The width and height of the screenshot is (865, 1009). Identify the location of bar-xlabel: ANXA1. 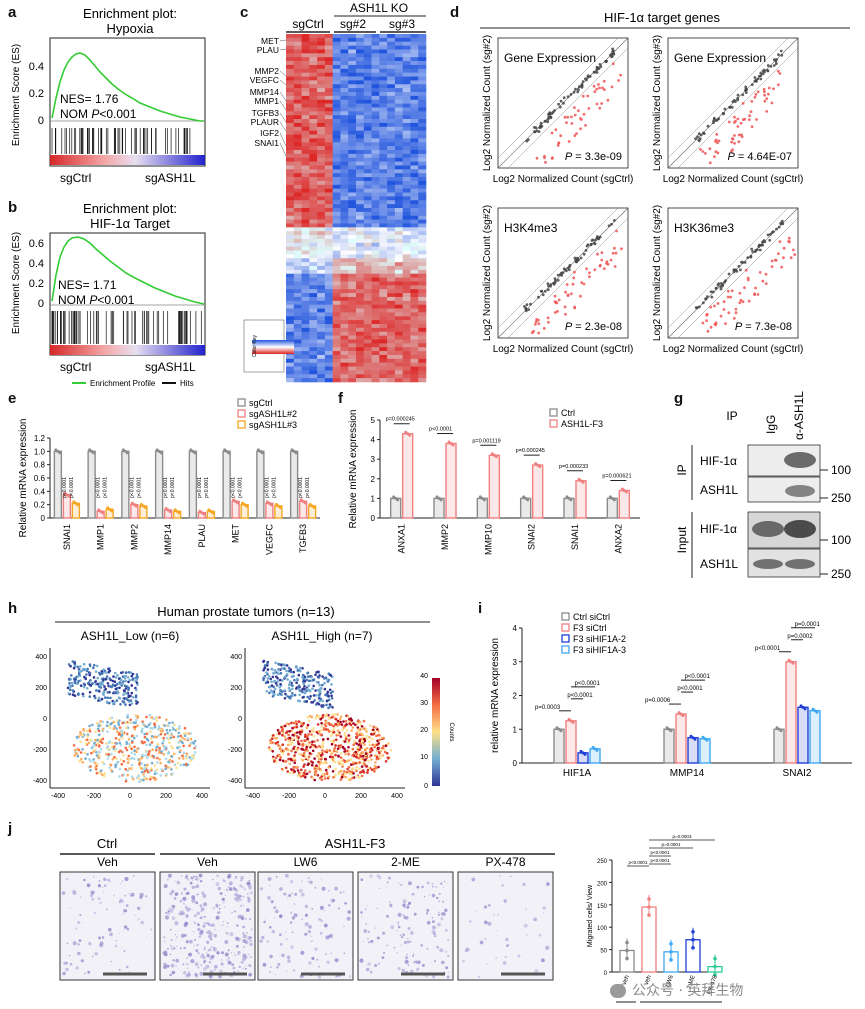
(402, 539).